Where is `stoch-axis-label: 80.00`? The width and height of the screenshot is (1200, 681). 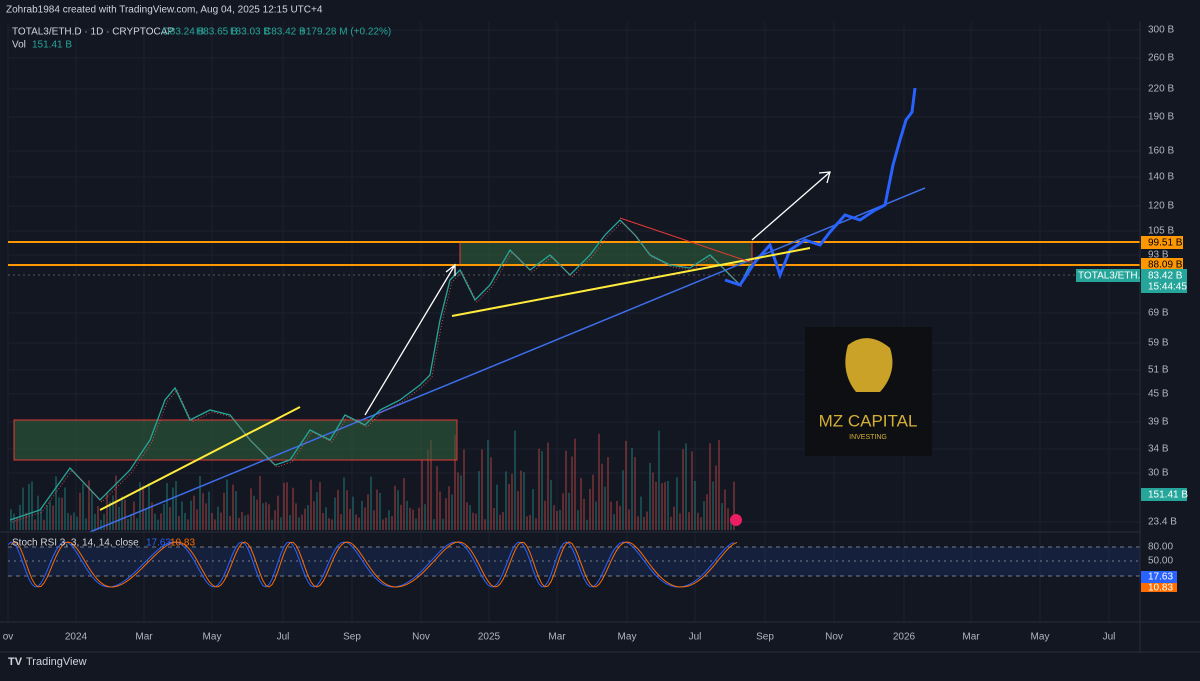 stoch-axis-label: 80.00 is located at coordinates (1160, 547).